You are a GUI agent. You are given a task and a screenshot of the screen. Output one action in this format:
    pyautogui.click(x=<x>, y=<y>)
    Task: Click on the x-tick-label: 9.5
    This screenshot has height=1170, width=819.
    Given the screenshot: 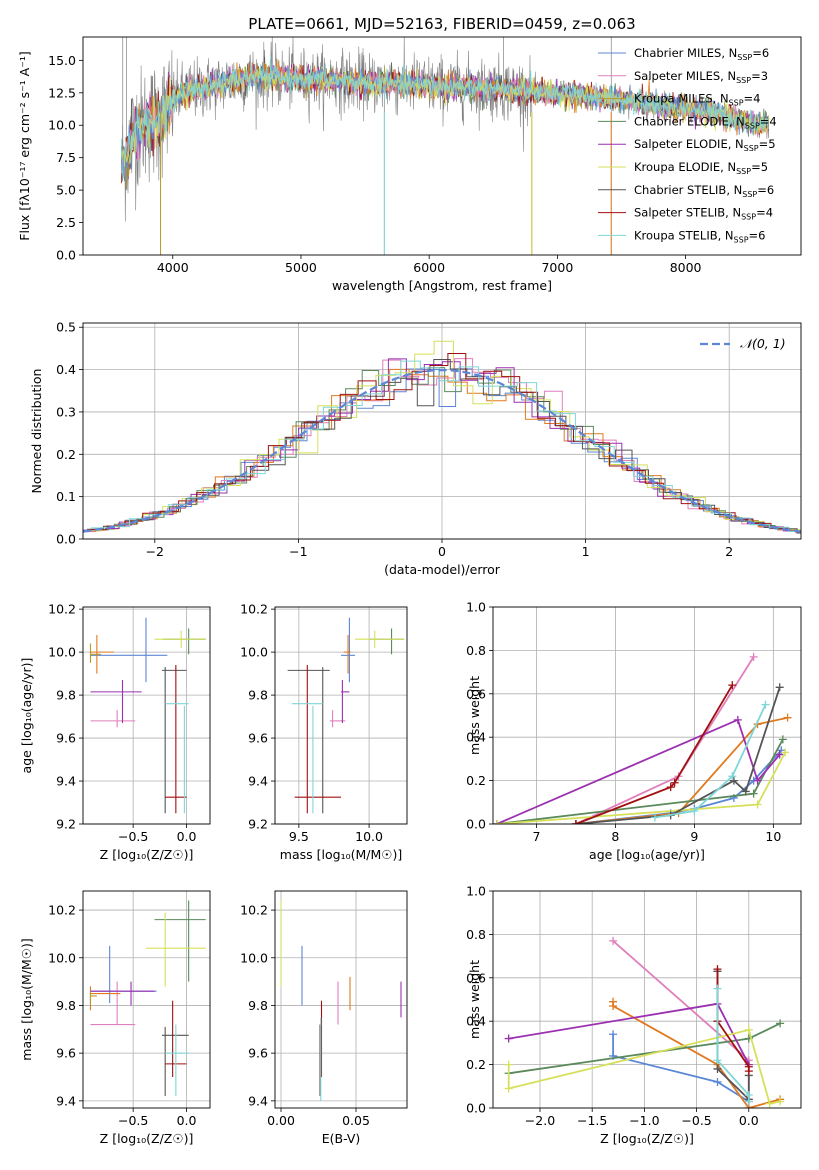 What is the action you would take?
    pyautogui.click(x=299, y=836)
    